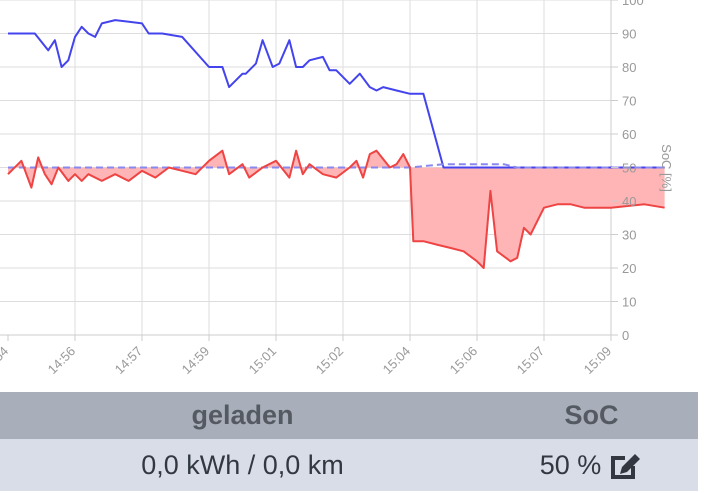 This screenshot has height=493, width=704. I want to click on charged-value: 0,0 kWh / 0,0 km, so click(242, 464).